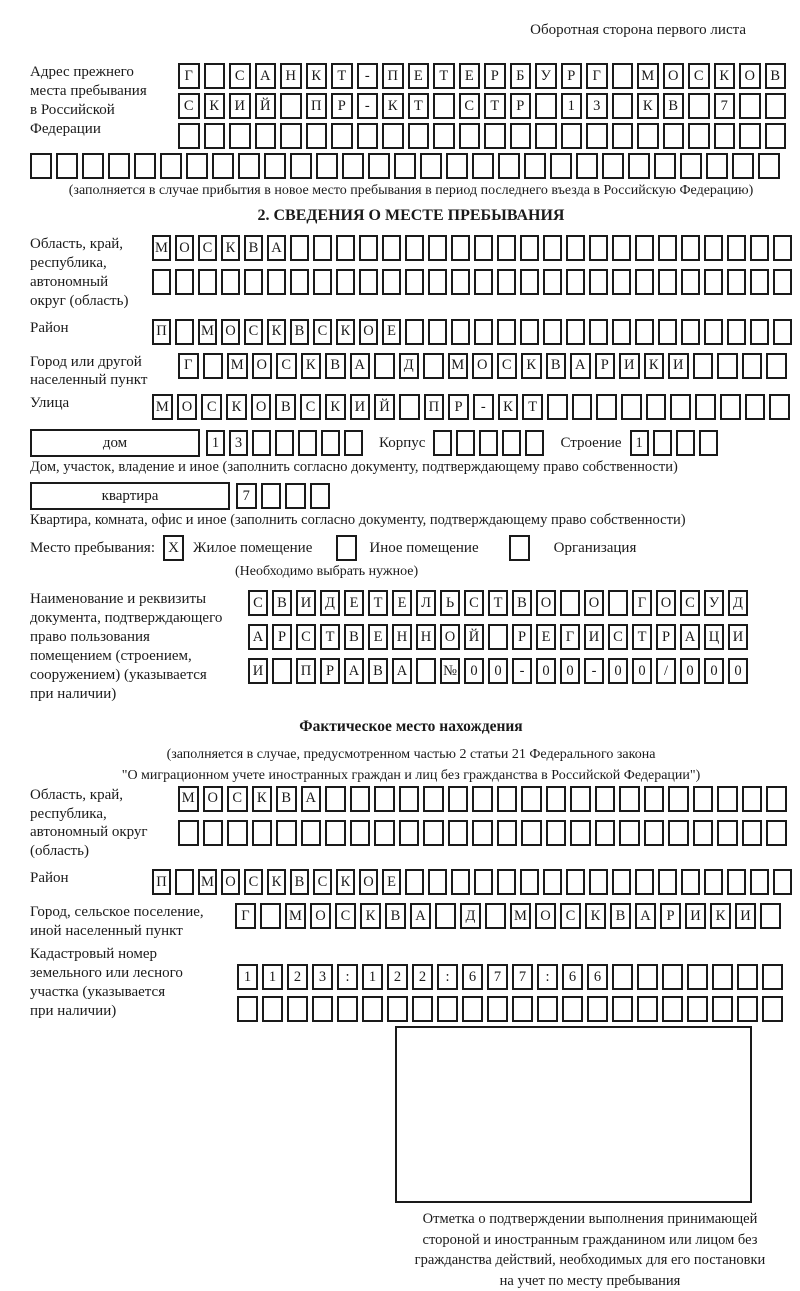 The image size is (800, 1291). Describe the element at coordinates (738, 603) in the screenshot. I see `char-cell: Д` at that location.